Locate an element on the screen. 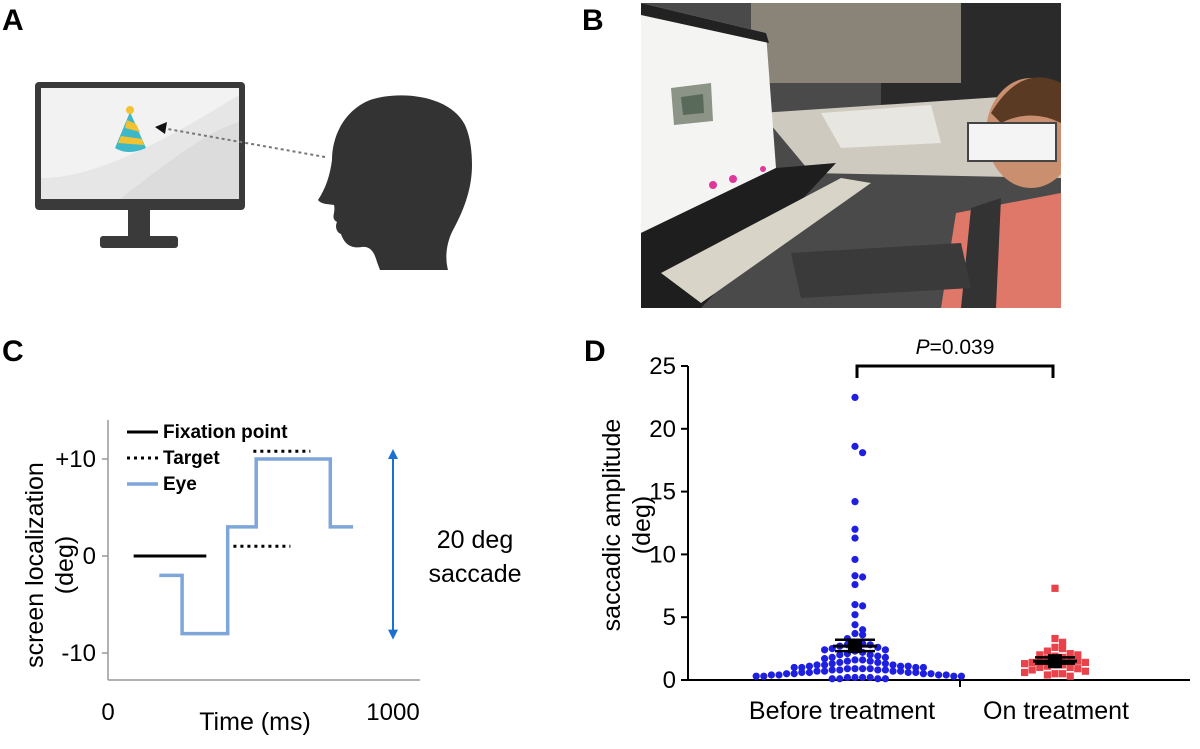 Image resolution: width=1200 pixels, height=749 pixels. d-y-tick-label: 10 is located at coordinates (662, 554).